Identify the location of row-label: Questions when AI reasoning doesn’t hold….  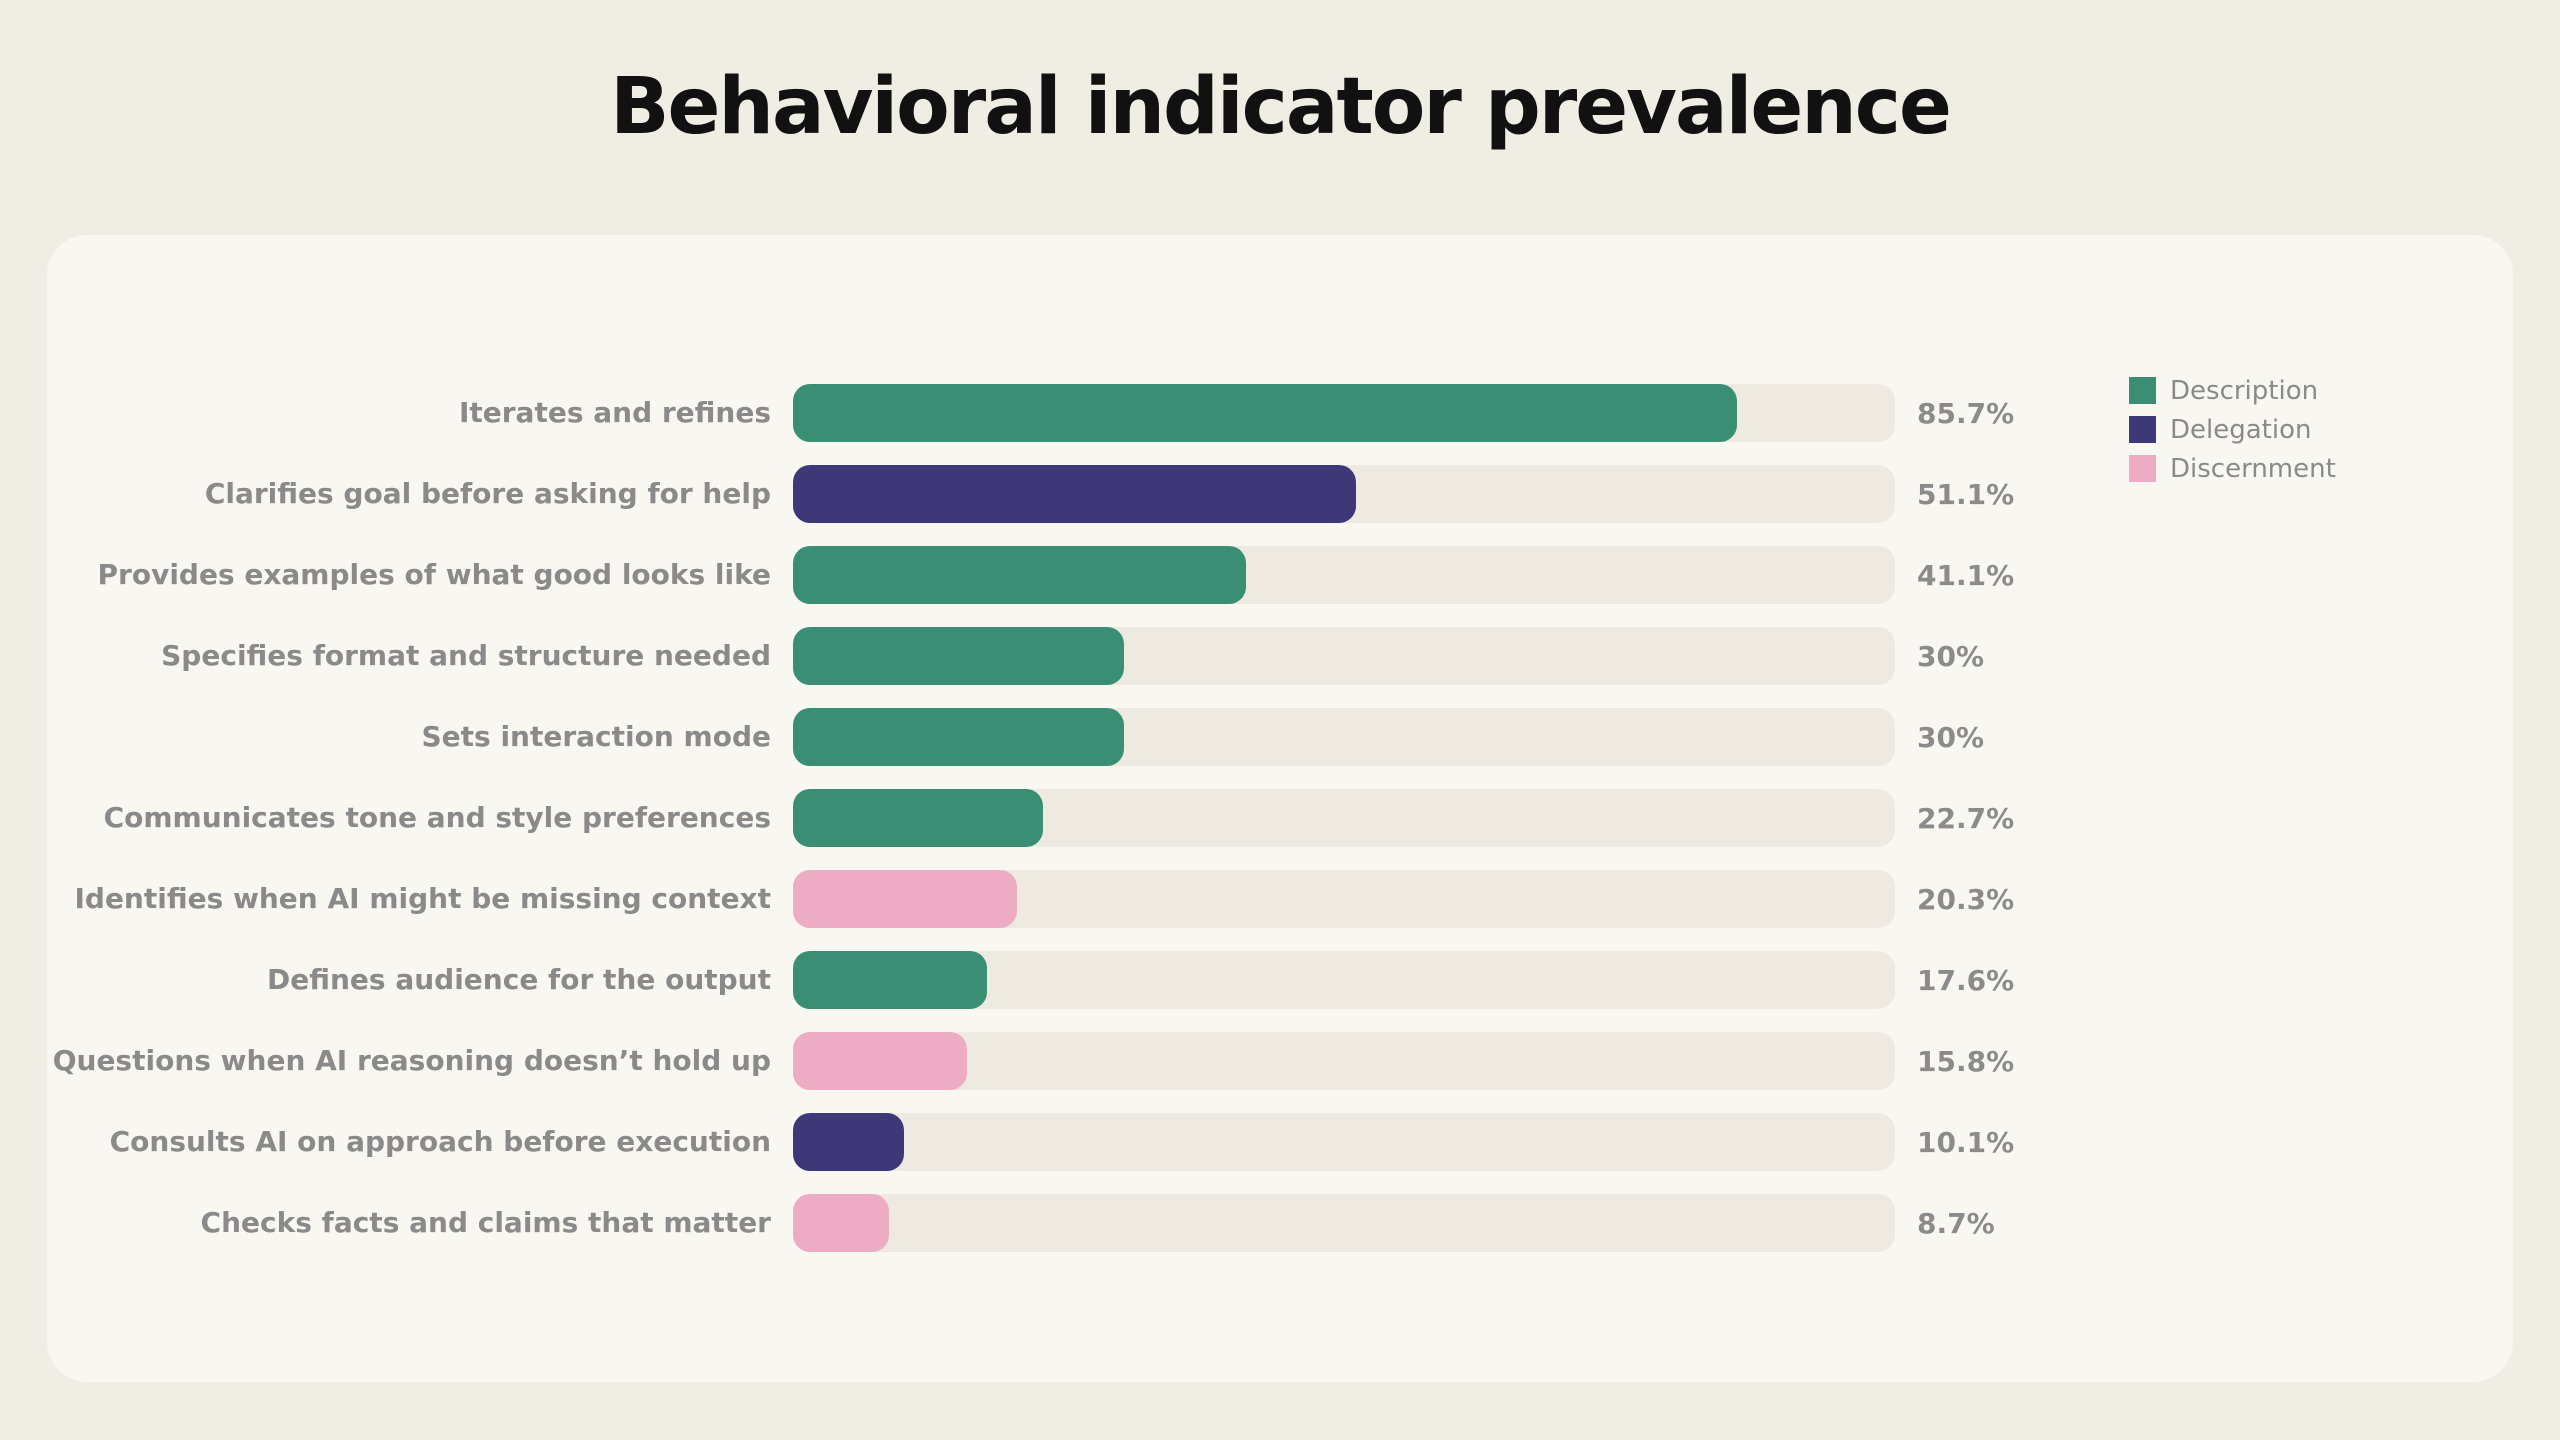
(411, 1060).